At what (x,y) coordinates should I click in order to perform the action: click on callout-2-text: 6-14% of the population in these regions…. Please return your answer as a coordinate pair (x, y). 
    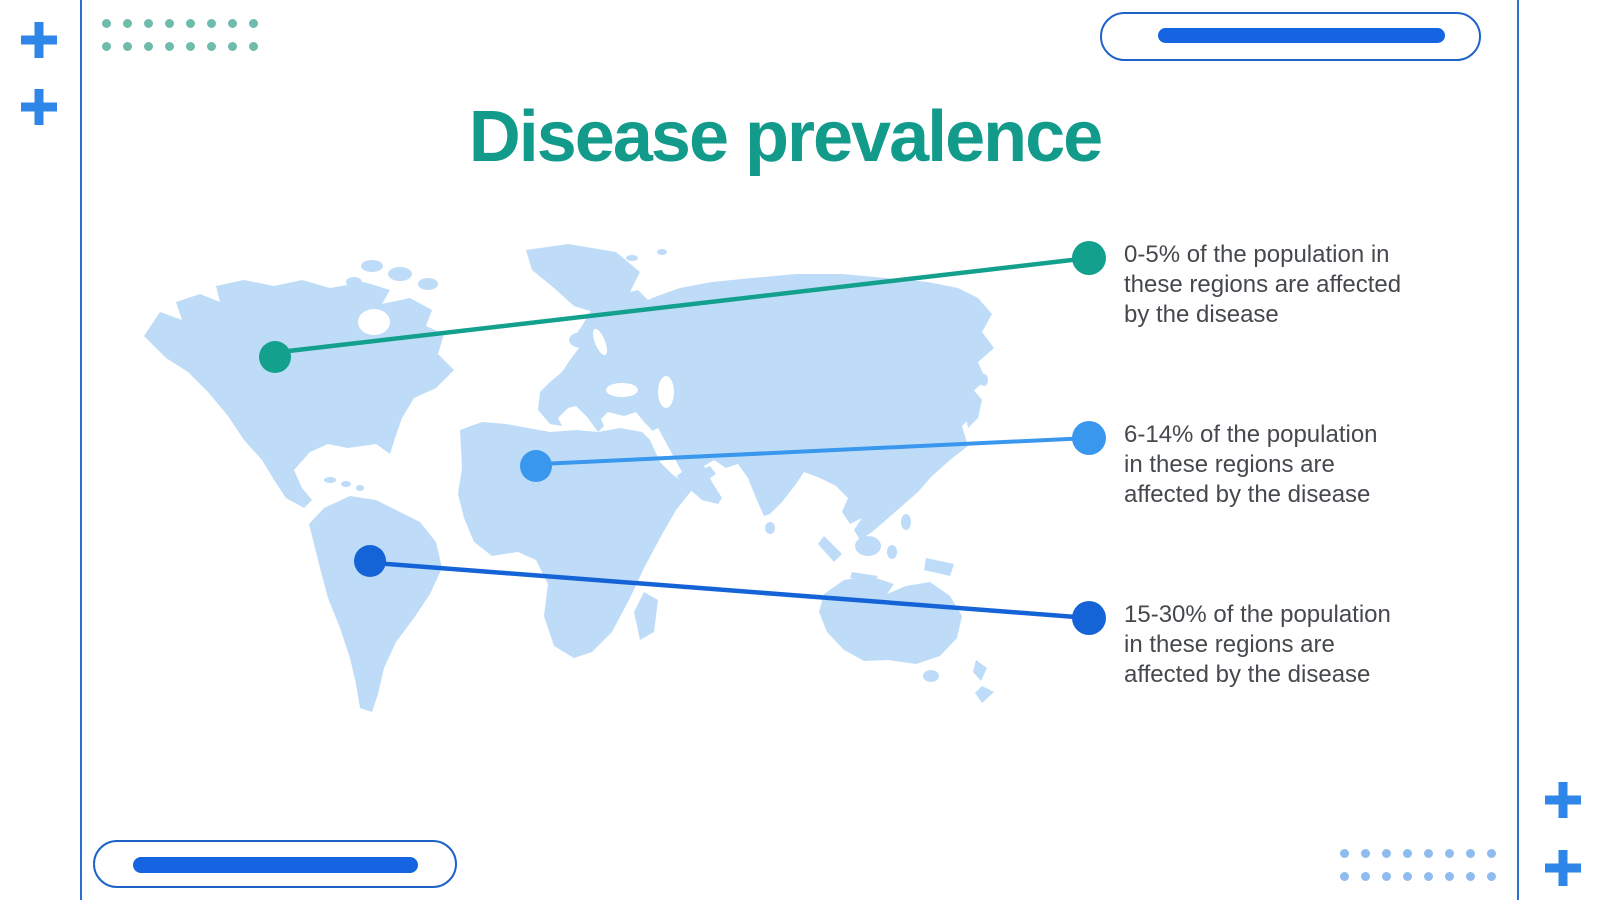
    Looking at the image, I should click on (1251, 464).